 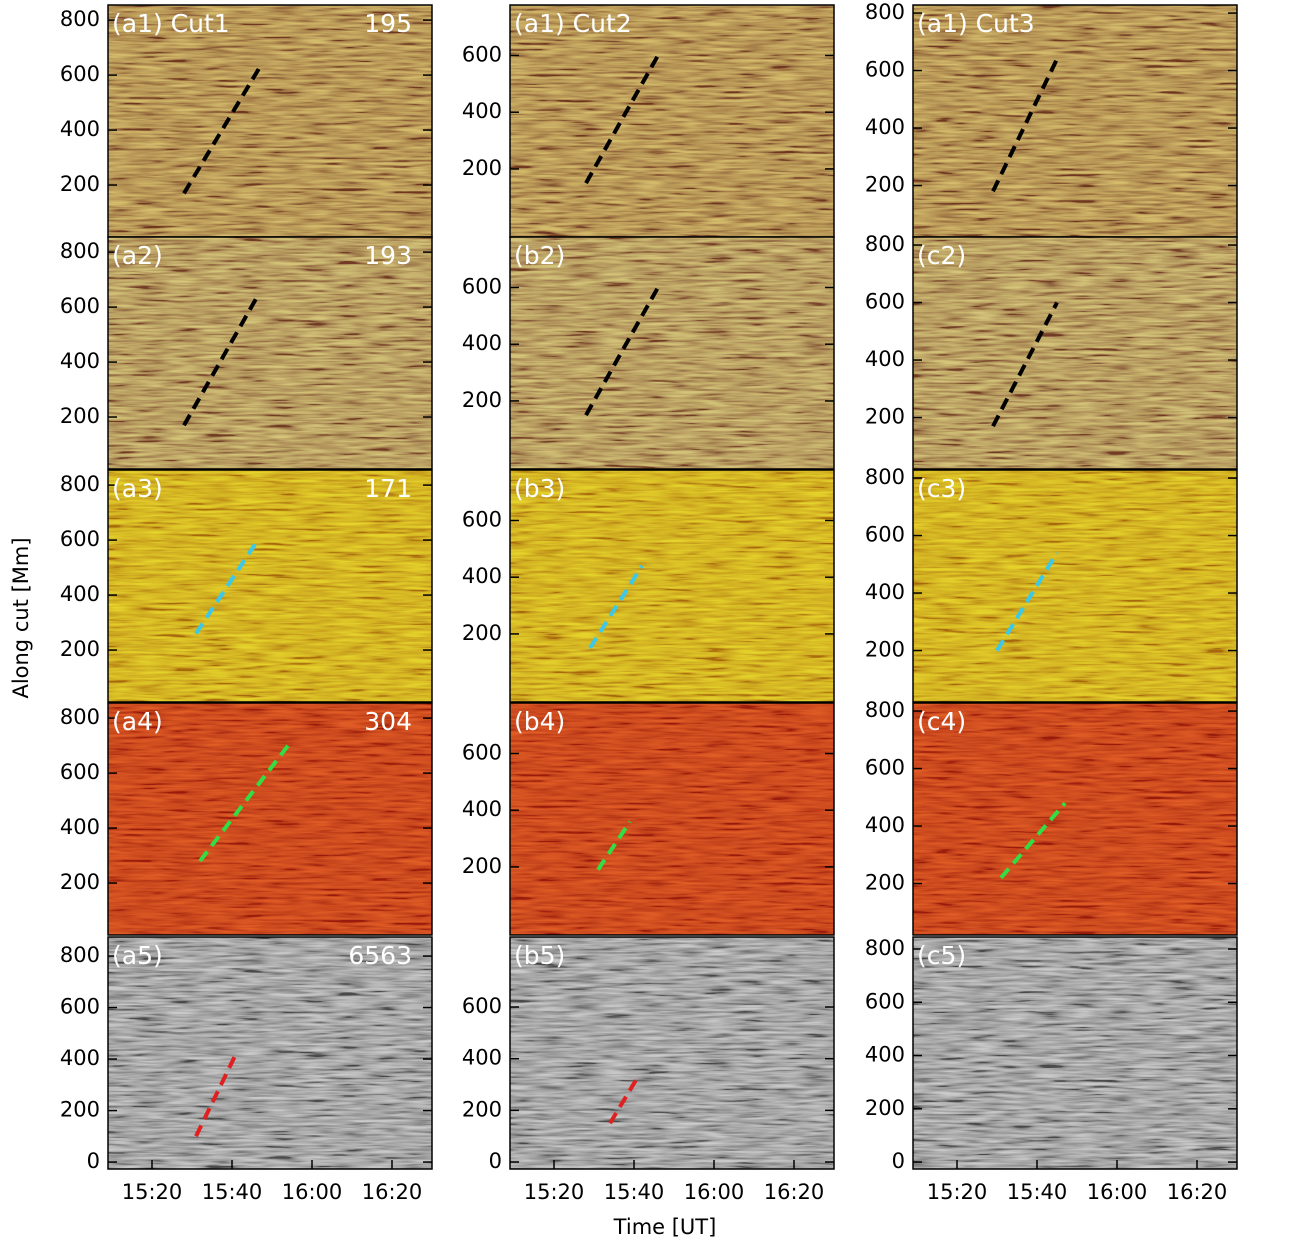 What do you see at coordinates (941, 488) in the screenshot?
I see `panel-label: (c3)` at bounding box center [941, 488].